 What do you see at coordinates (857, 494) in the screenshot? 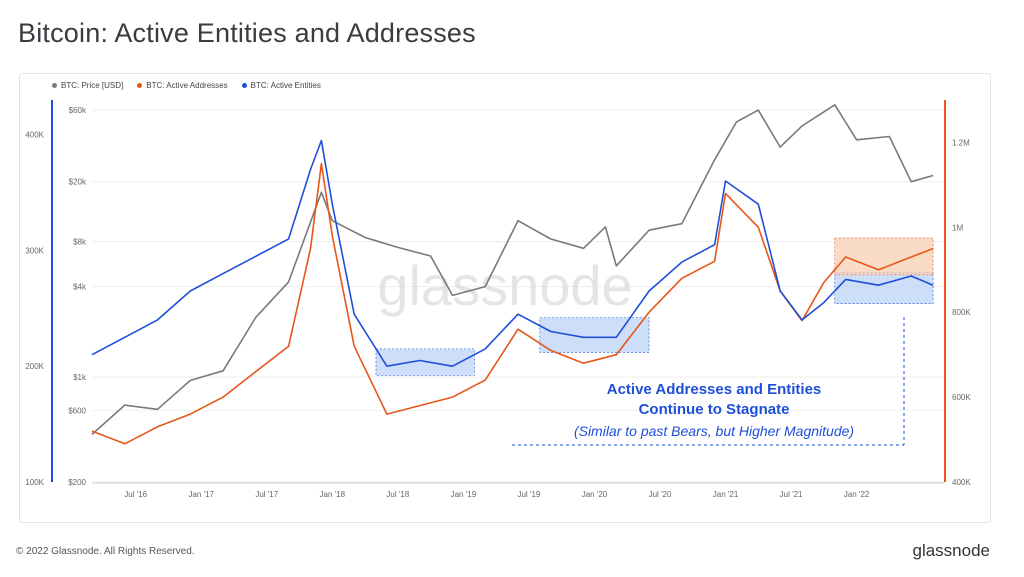
I see `x-tick-label: Jan '22` at bounding box center [857, 494].